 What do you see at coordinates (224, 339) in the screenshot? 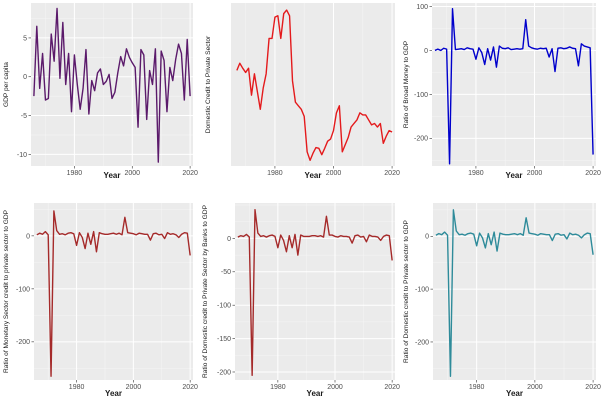
I see `y-tick-label: -150` at bounding box center [224, 339].